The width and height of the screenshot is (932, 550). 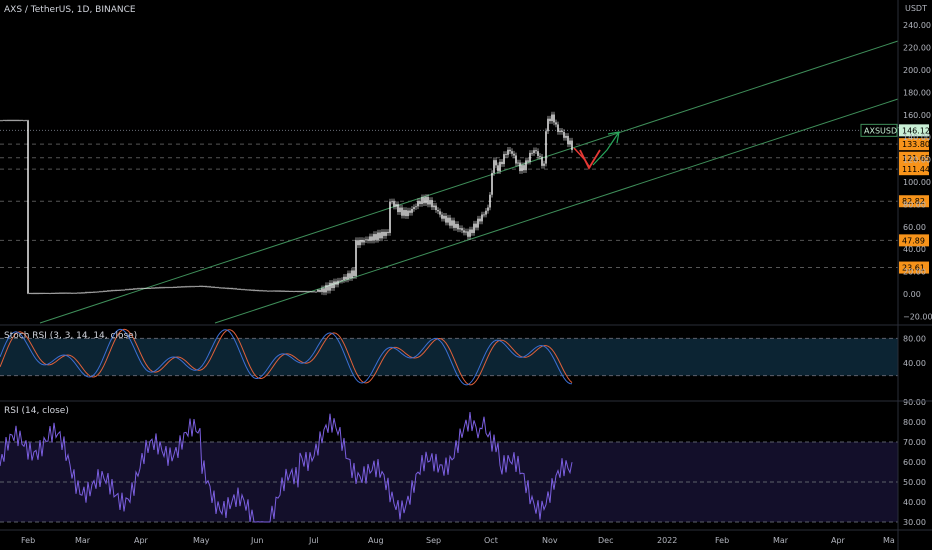 What do you see at coordinates (889, 540) in the screenshot?
I see `time-tick-label: Ma` at bounding box center [889, 540].